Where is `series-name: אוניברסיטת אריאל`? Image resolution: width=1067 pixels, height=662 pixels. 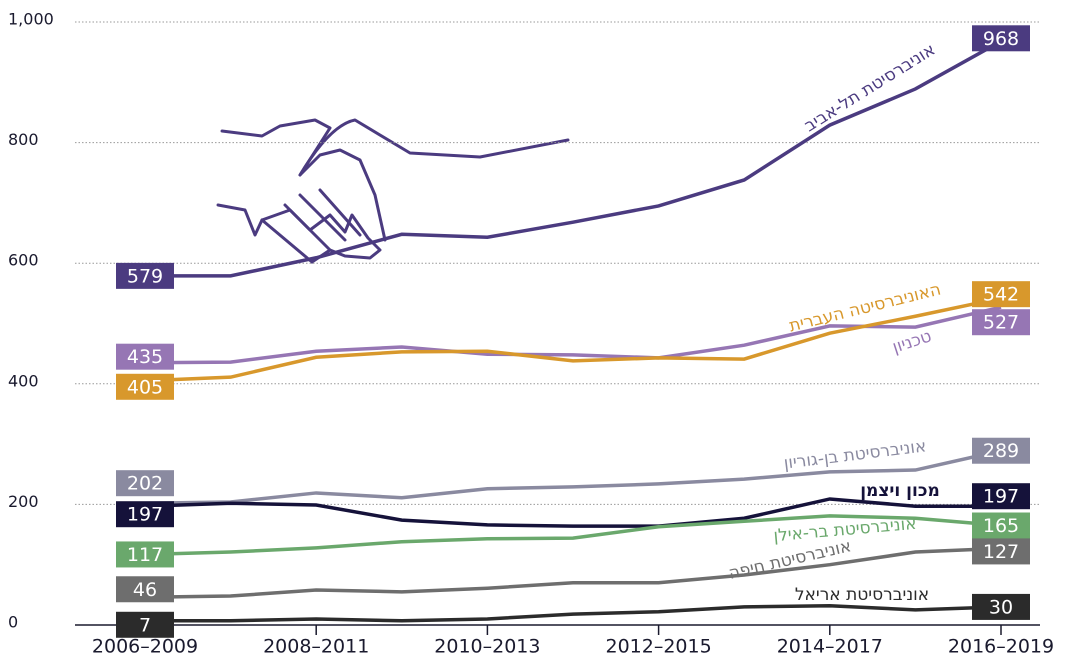 series-name: אוניברסיטת אריאל is located at coordinates (862, 595).